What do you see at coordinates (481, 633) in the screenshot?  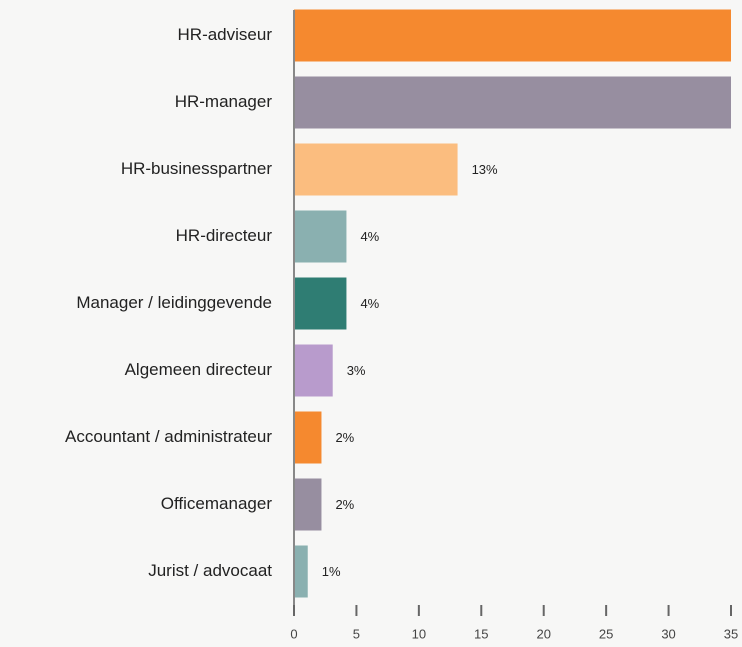 I see `x-tick-label: 15` at bounding box center [481, 633].